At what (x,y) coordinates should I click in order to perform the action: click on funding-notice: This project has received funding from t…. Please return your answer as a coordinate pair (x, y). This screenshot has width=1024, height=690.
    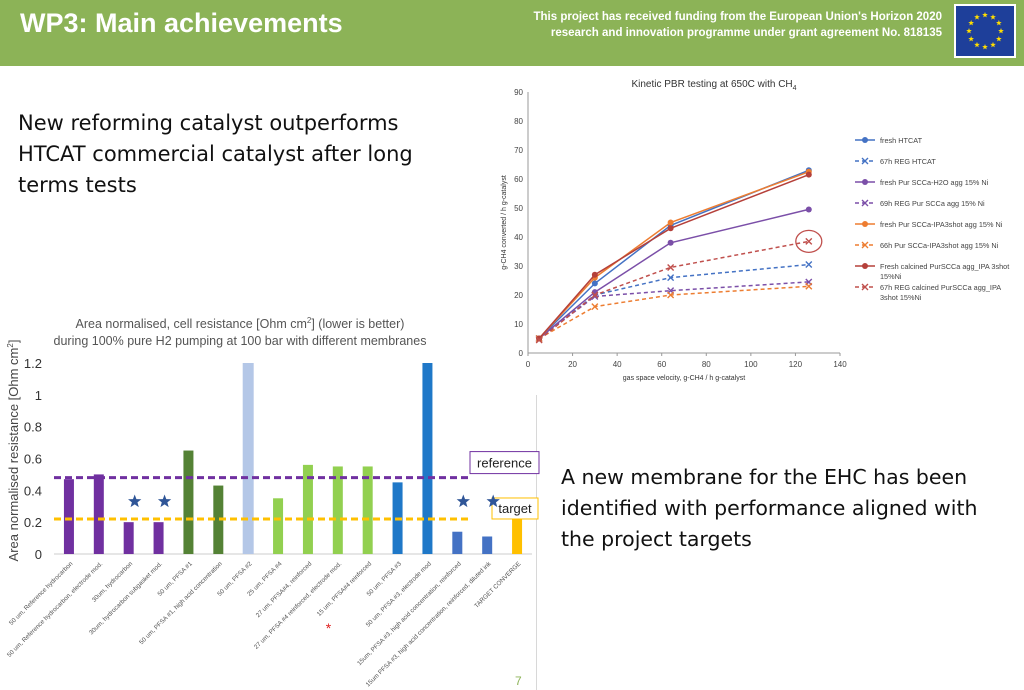
    Looking at the image, I should click on (712, 25).